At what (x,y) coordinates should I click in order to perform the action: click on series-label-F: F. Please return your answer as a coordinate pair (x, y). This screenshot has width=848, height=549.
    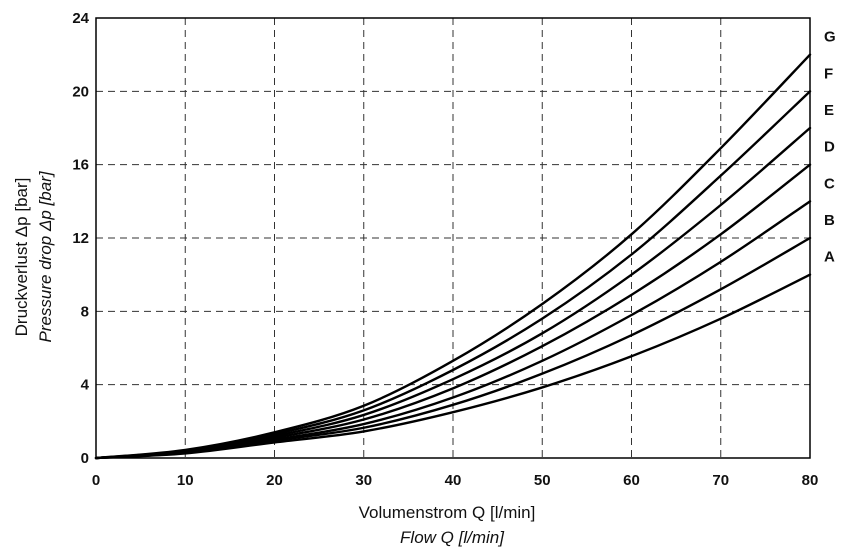
    Looking at the image, I should click on (828, 73).